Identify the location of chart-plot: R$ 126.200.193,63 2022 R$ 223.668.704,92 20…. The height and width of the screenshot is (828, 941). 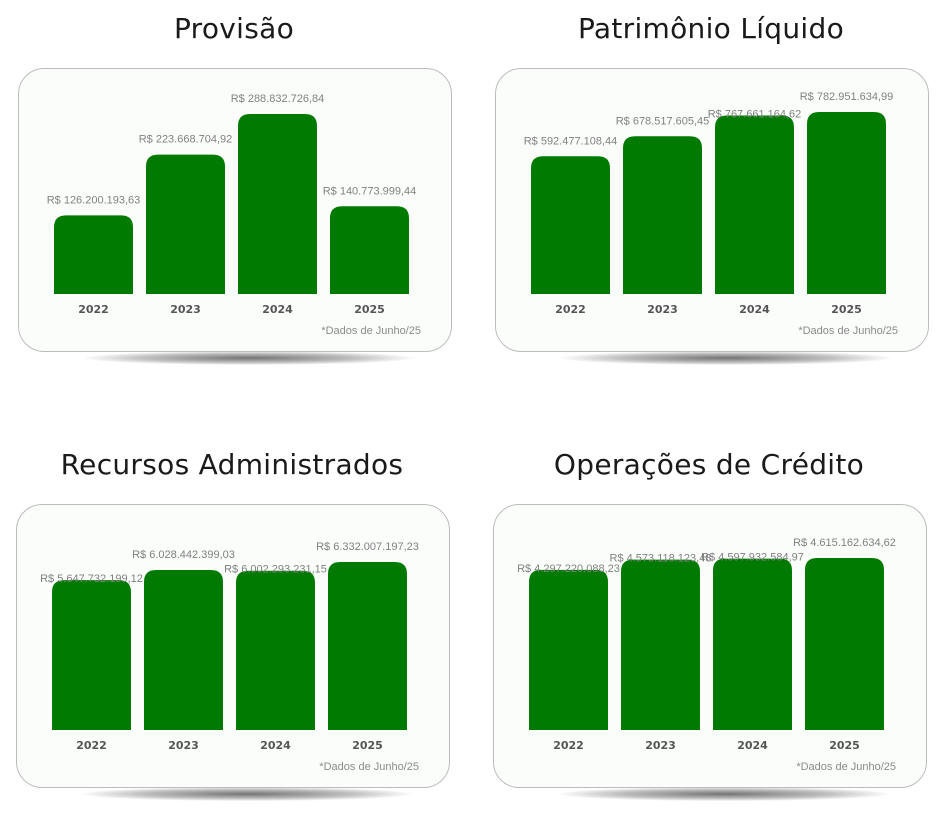
(232, 204).